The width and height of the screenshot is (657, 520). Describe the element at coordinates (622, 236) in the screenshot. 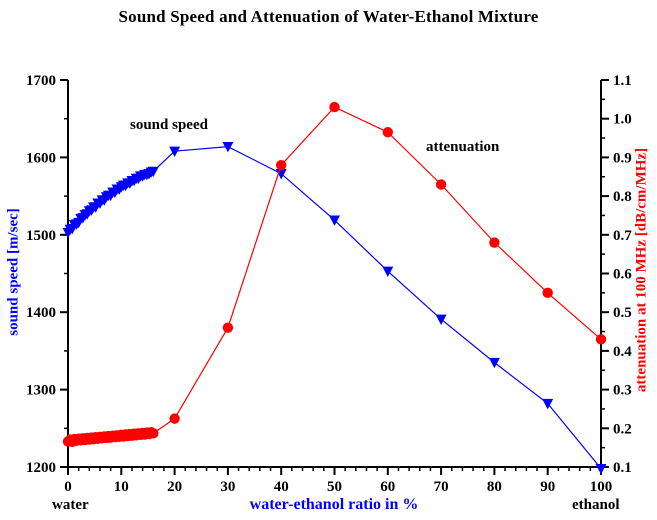

I see `y-right-tick-label: 0.7` at that location.